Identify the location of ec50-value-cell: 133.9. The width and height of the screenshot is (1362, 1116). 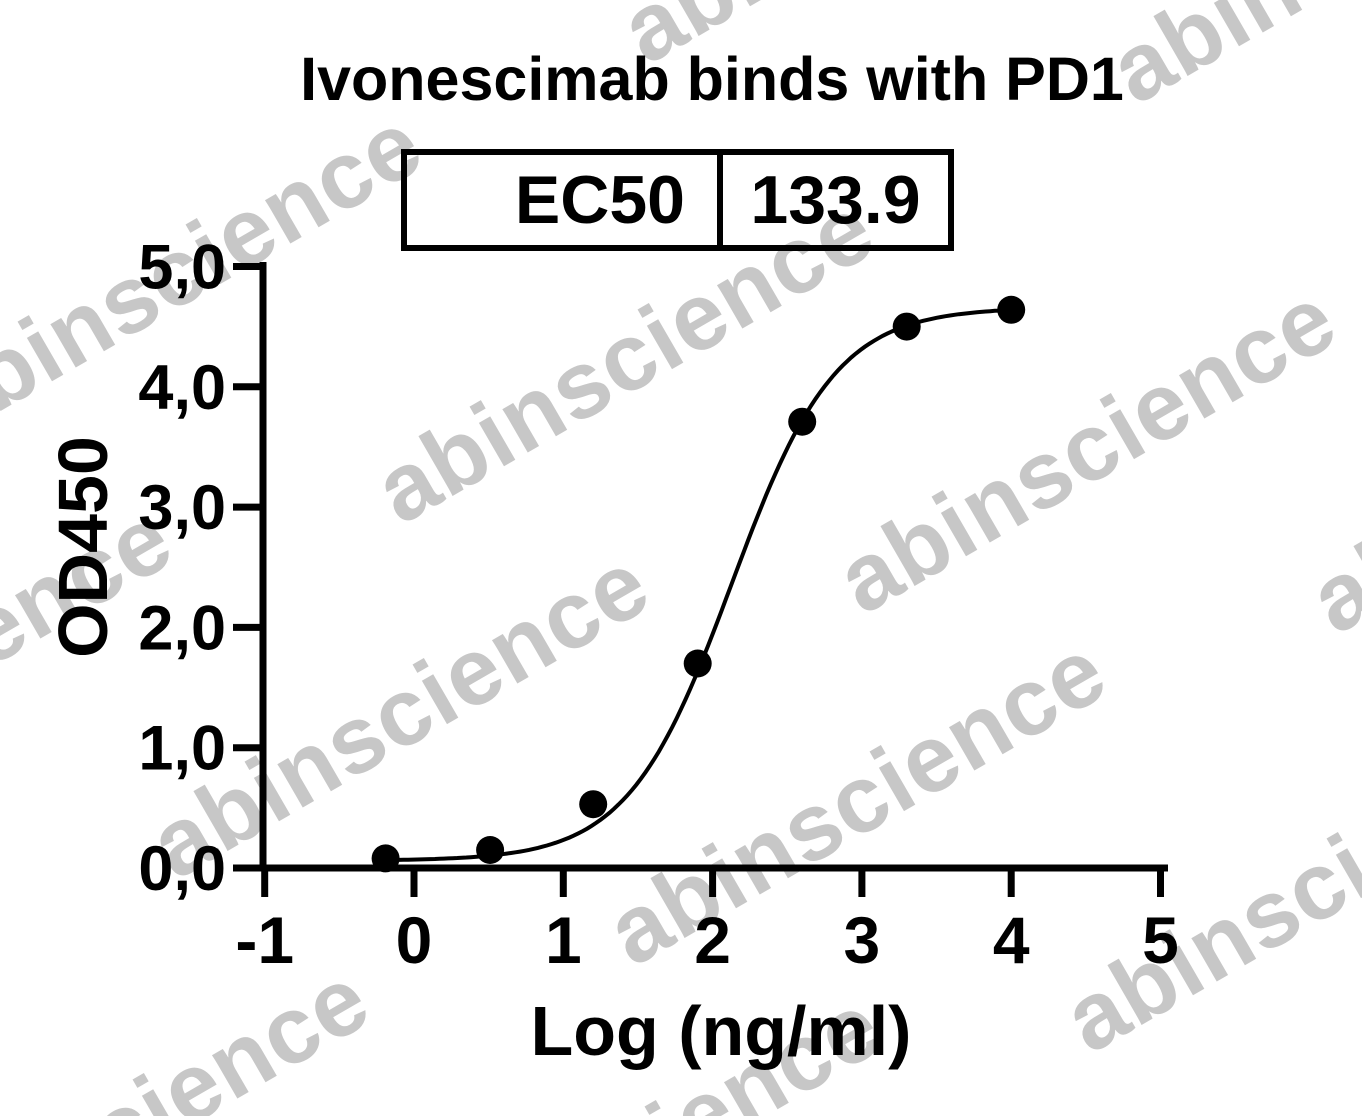
(835, 200).